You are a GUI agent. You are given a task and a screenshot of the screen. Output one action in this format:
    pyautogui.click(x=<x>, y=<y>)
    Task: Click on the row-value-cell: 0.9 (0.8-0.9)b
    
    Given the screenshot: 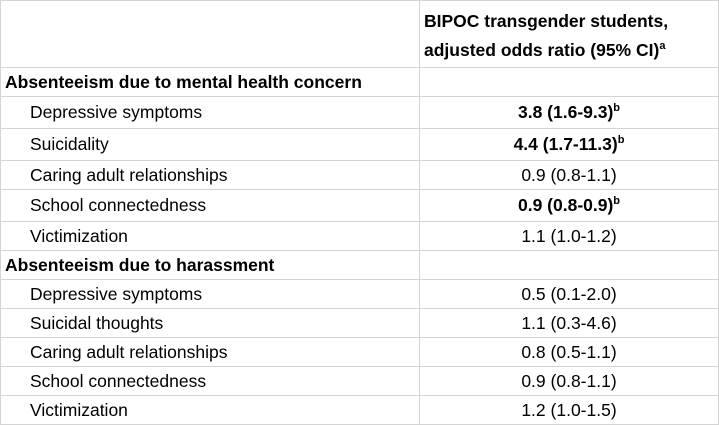 What is the action you would take?
    pyautogui.click(x=569, y=205)
    